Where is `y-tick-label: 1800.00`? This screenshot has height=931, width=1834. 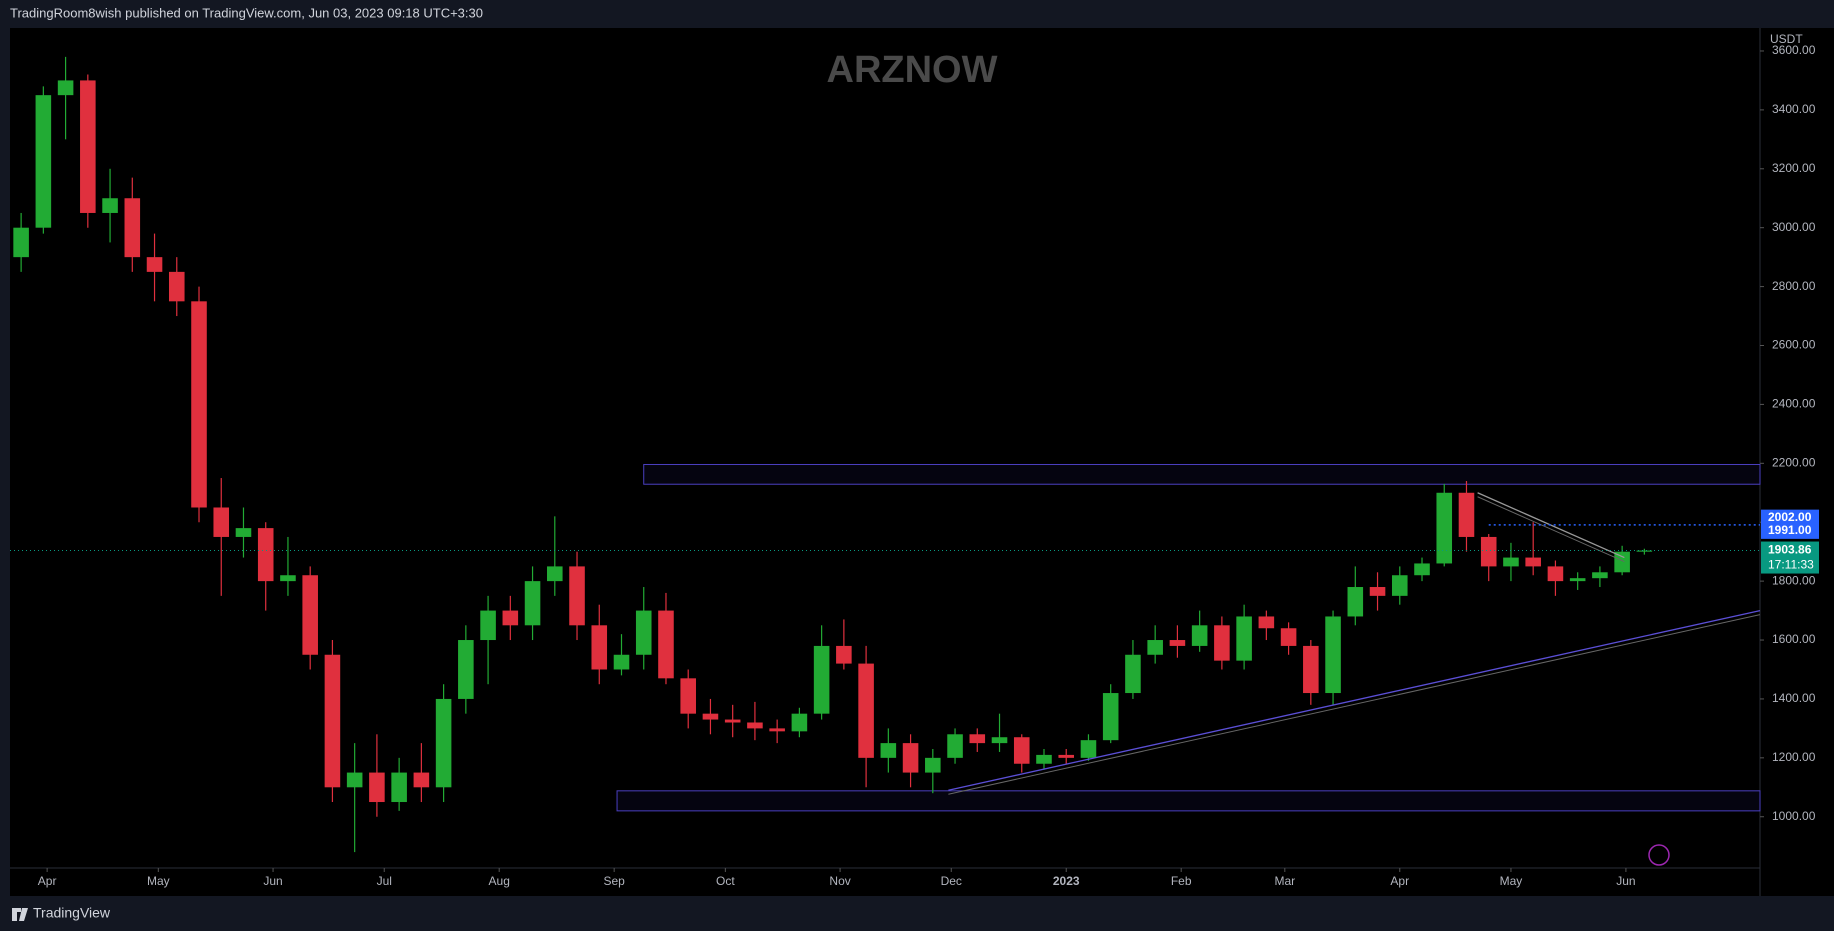
y-tick-label: 1800.00 is located at coordinates (1794, 580).